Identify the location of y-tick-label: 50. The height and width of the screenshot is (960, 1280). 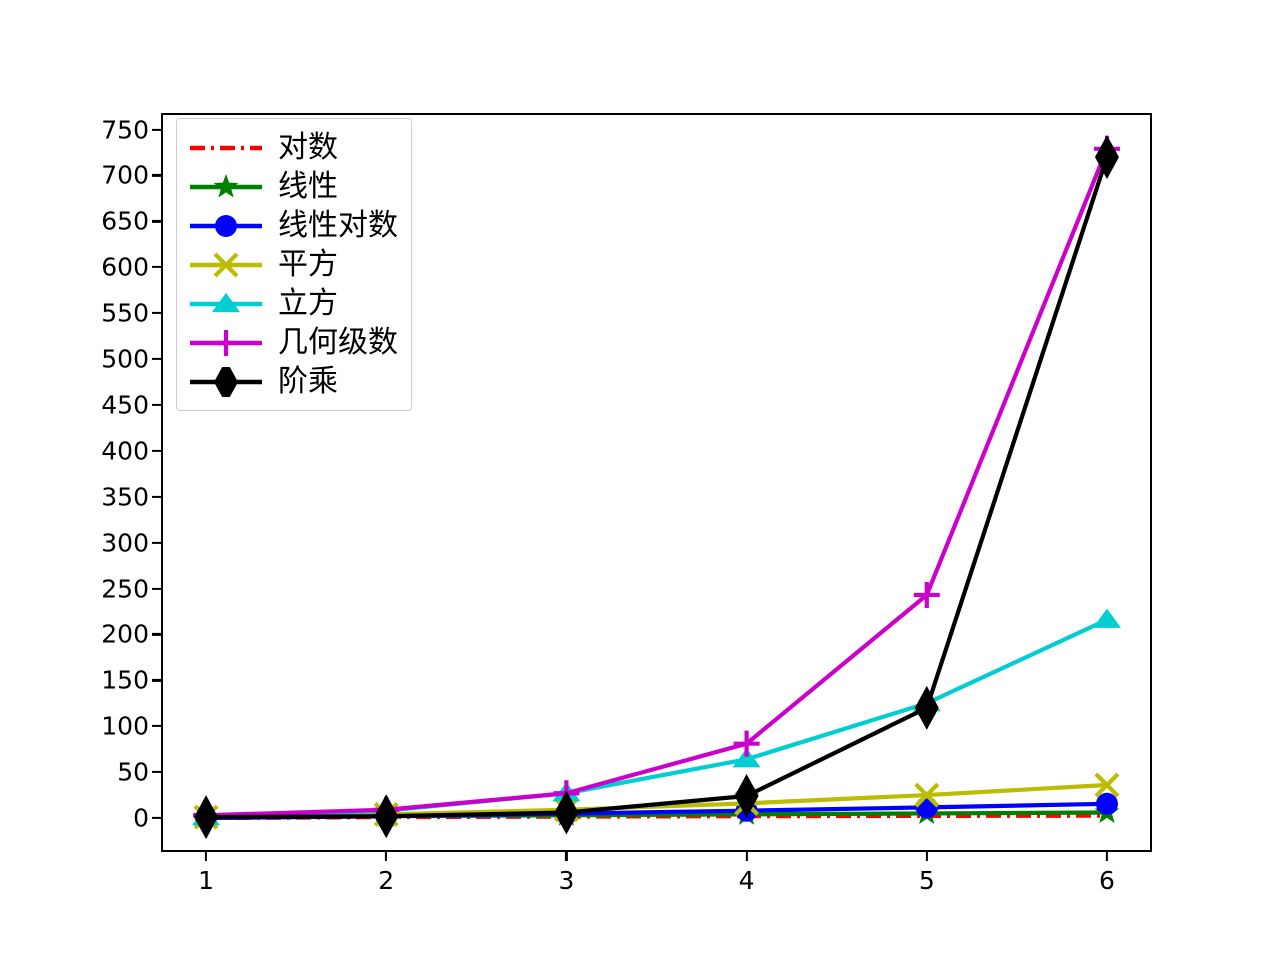
(133, 772).